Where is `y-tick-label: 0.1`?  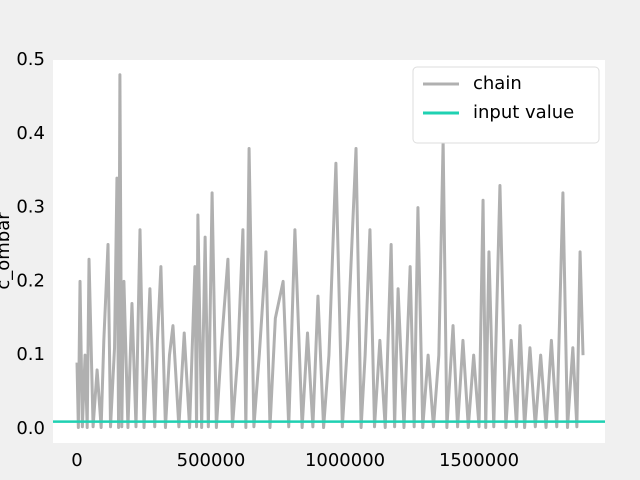 y-tick-label: 0.1 is located at coordinates (30, 354).